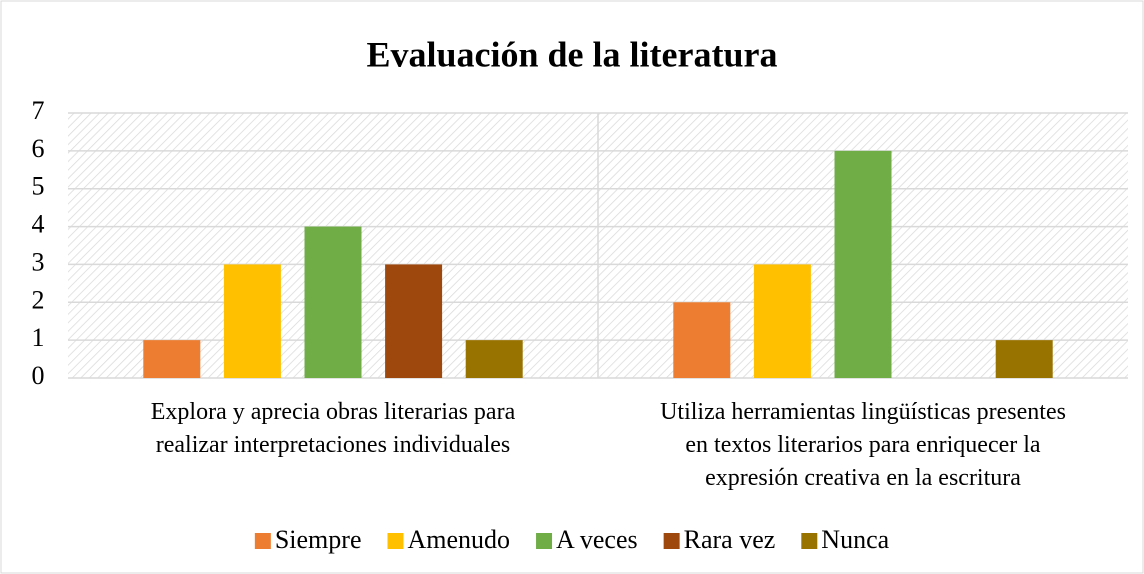  What do you see at coordinates (730, 539) in the screenshot?
I see `legend-label: Rara vez` at bounding box center [730, 539].